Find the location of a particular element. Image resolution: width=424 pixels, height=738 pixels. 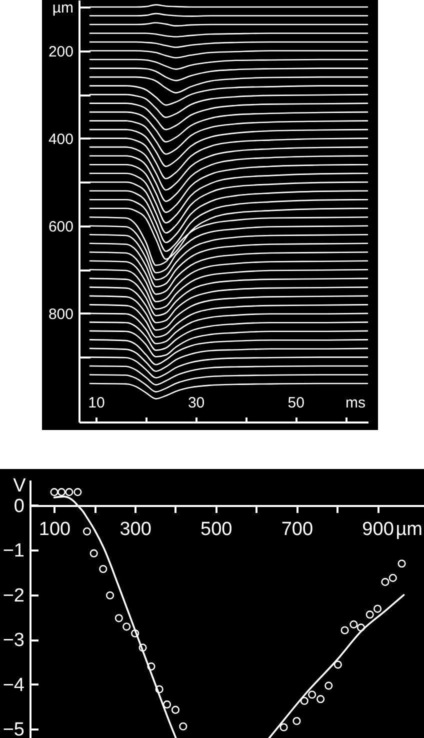

y-tick-label: 800 is located at coordinates (61, 314).